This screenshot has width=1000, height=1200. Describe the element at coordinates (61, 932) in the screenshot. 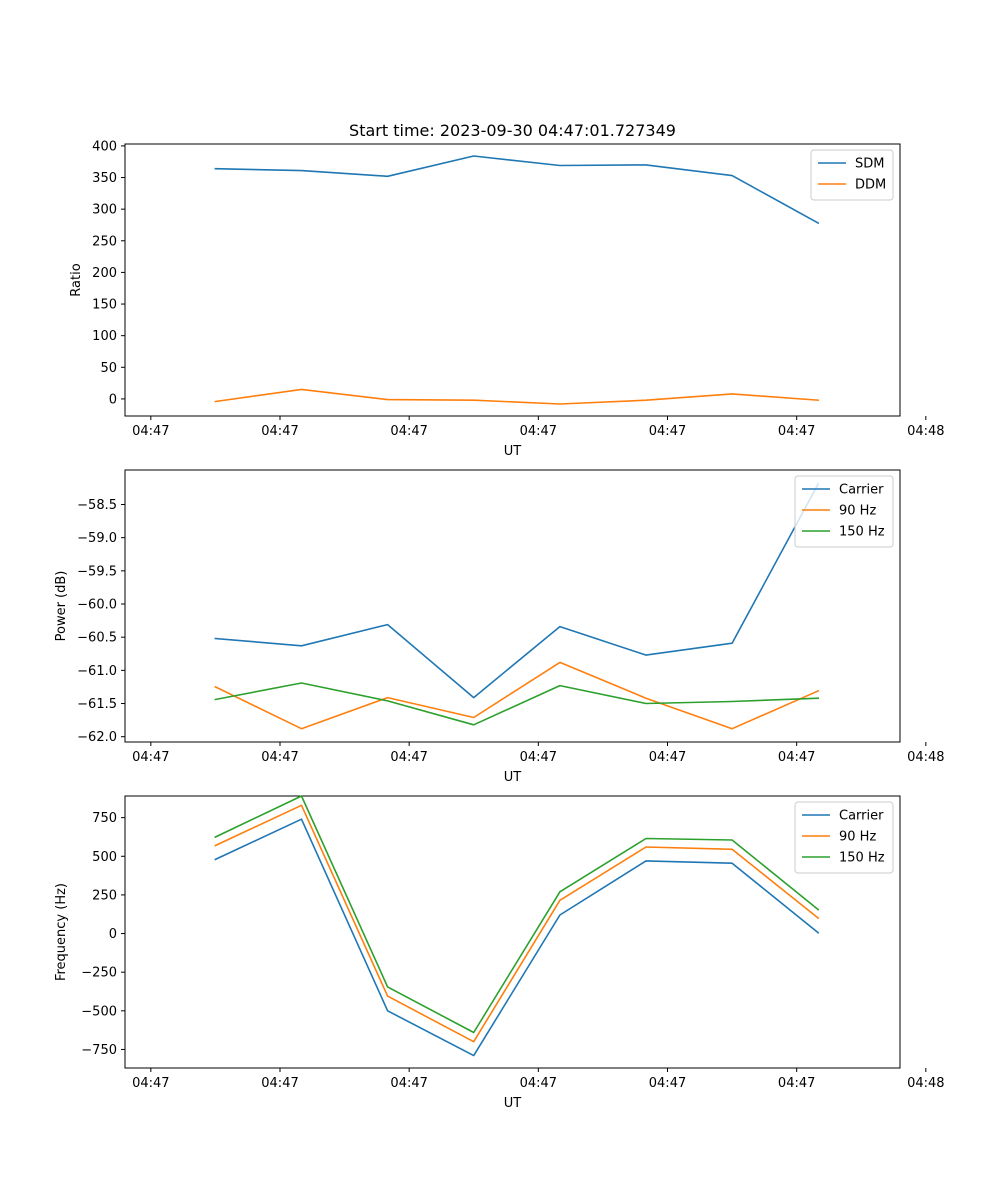

I see `y-axis-label: Frequency (Hz)` at that location.